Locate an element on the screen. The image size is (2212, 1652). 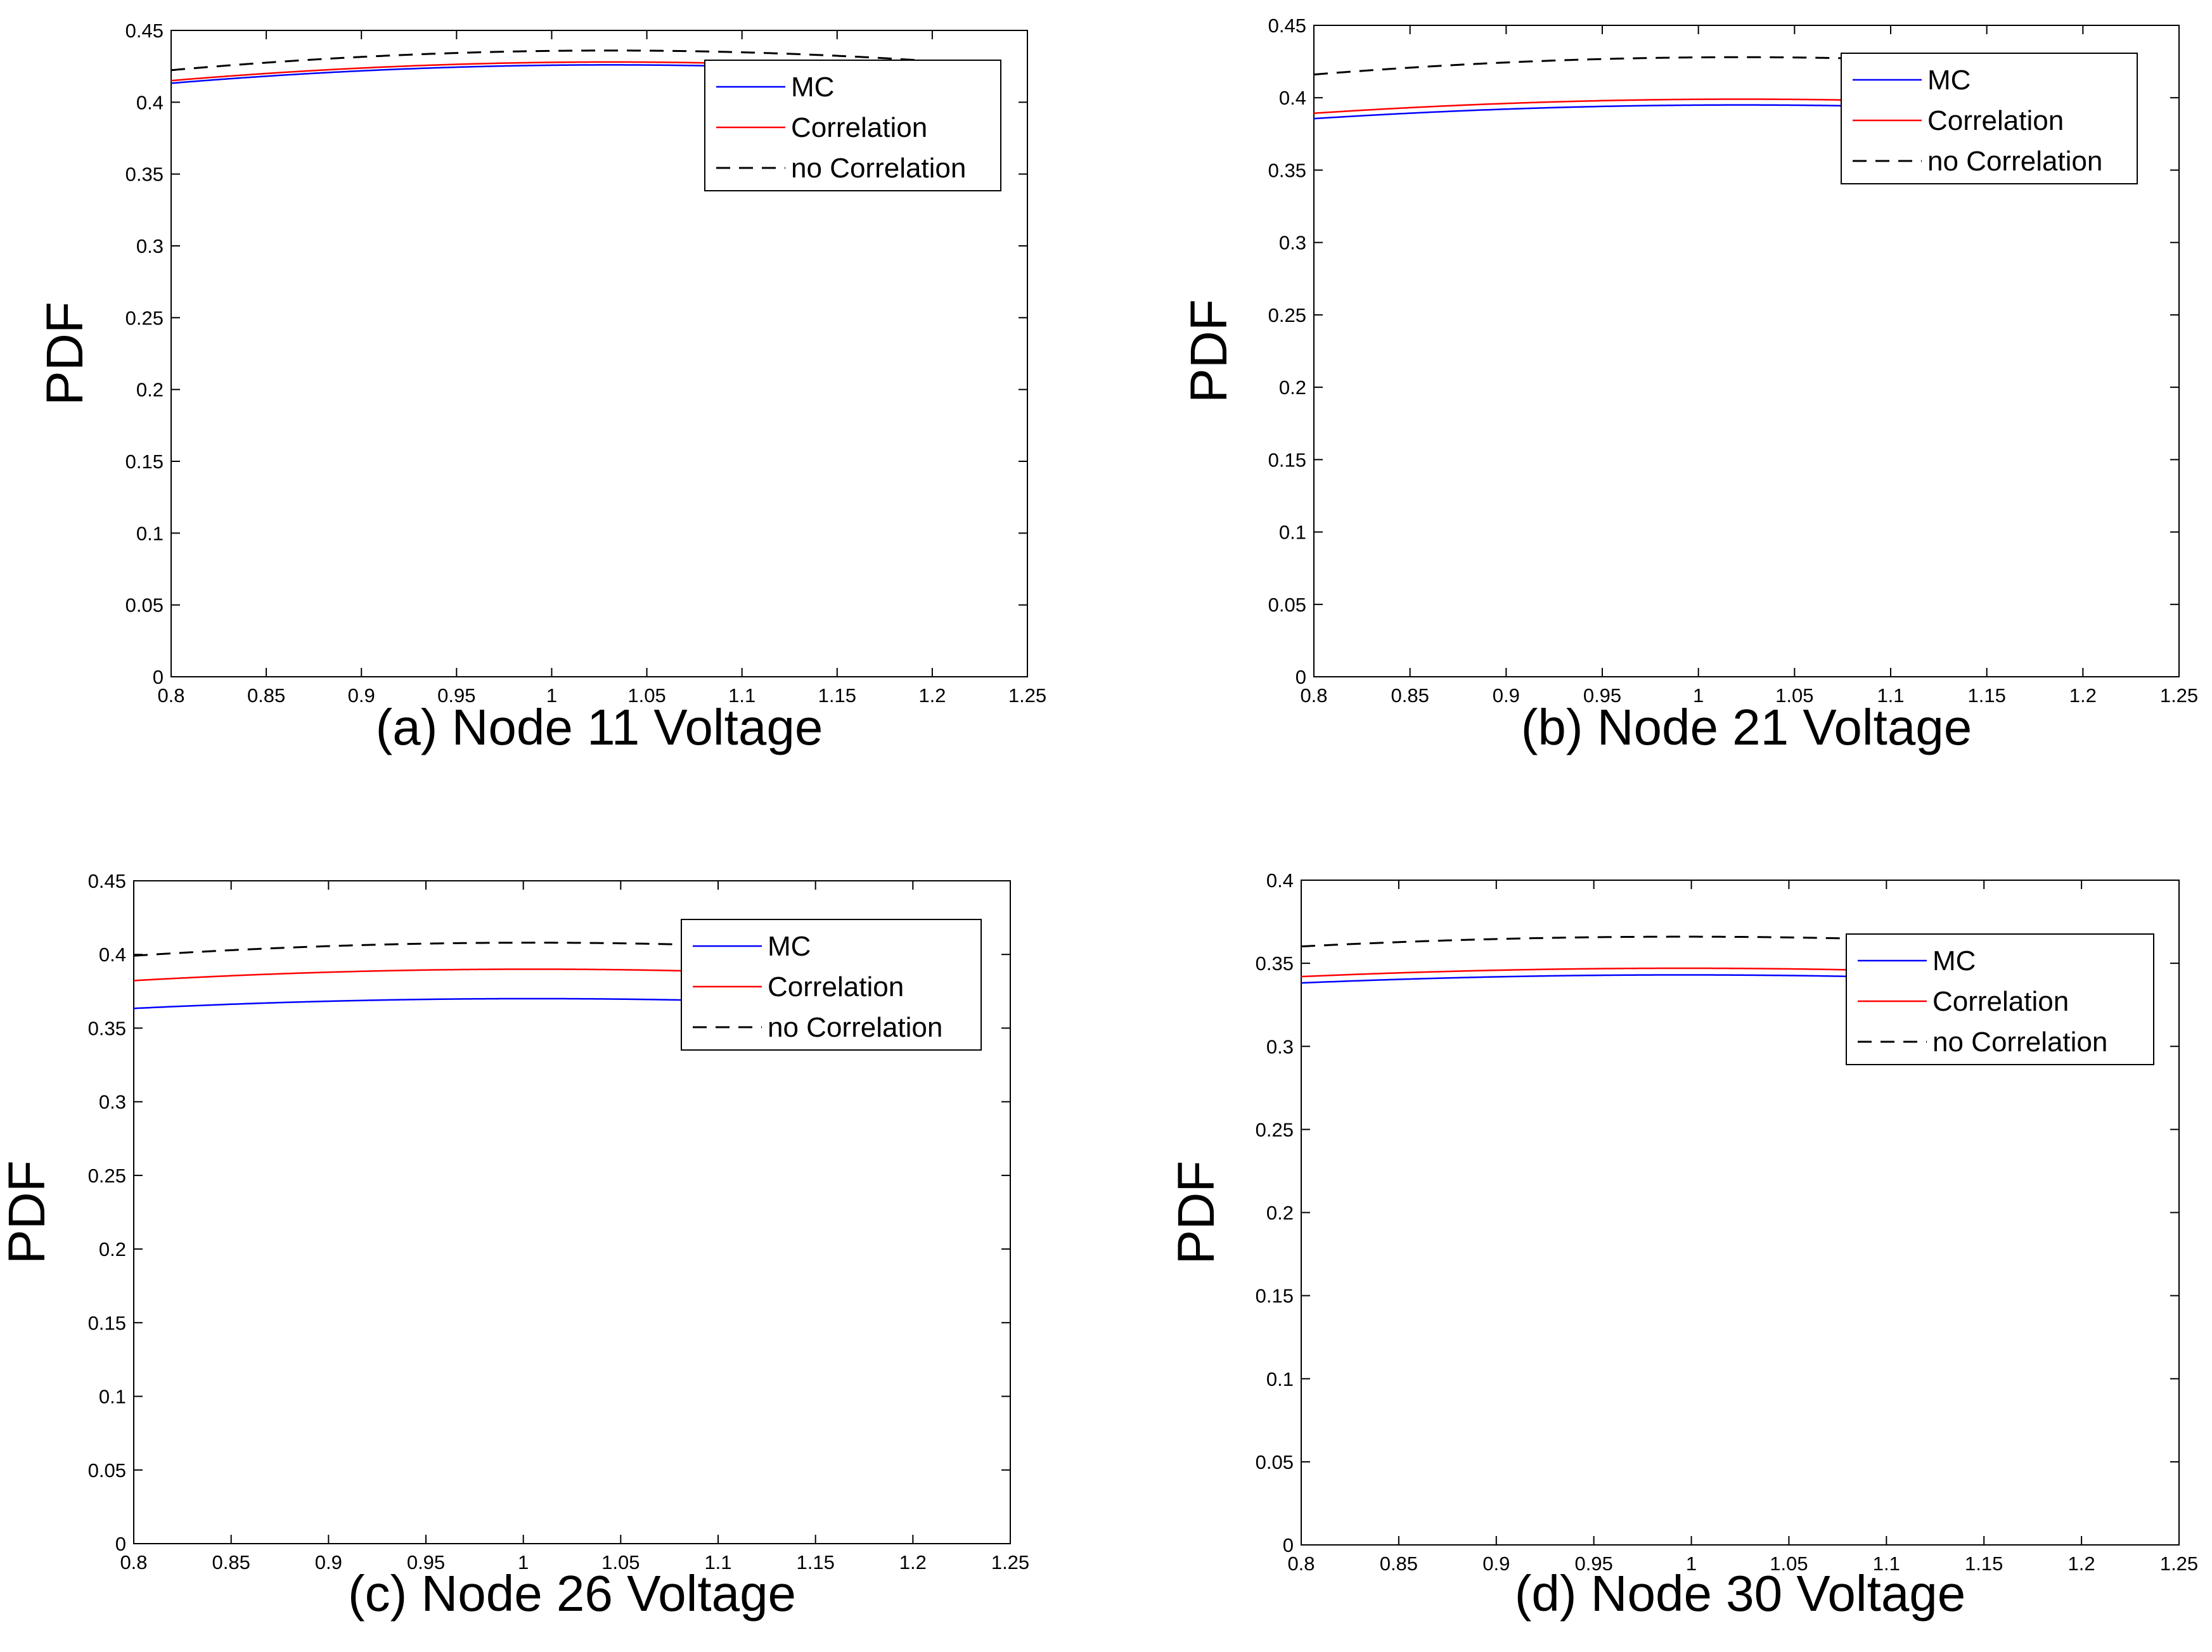
panel-caption: (d) Node 30 Voltage is located at coordinates (1740, 1593).